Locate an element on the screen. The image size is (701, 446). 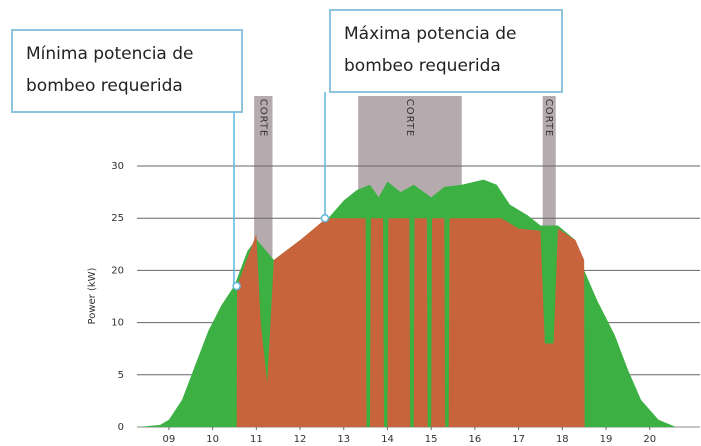
y-tick-label: 10 is located at coordinates (117, 323).